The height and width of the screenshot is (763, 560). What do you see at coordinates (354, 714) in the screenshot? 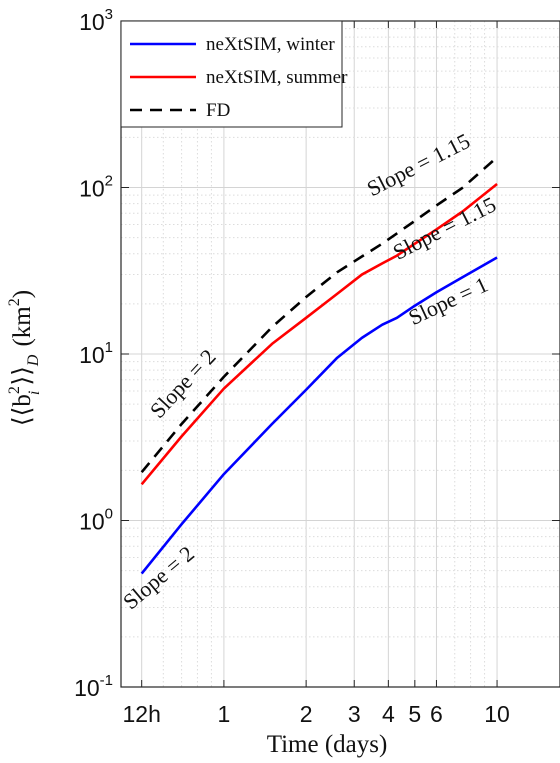
I see `x-tick-label-3: 3` at bounding box center [354, 714].